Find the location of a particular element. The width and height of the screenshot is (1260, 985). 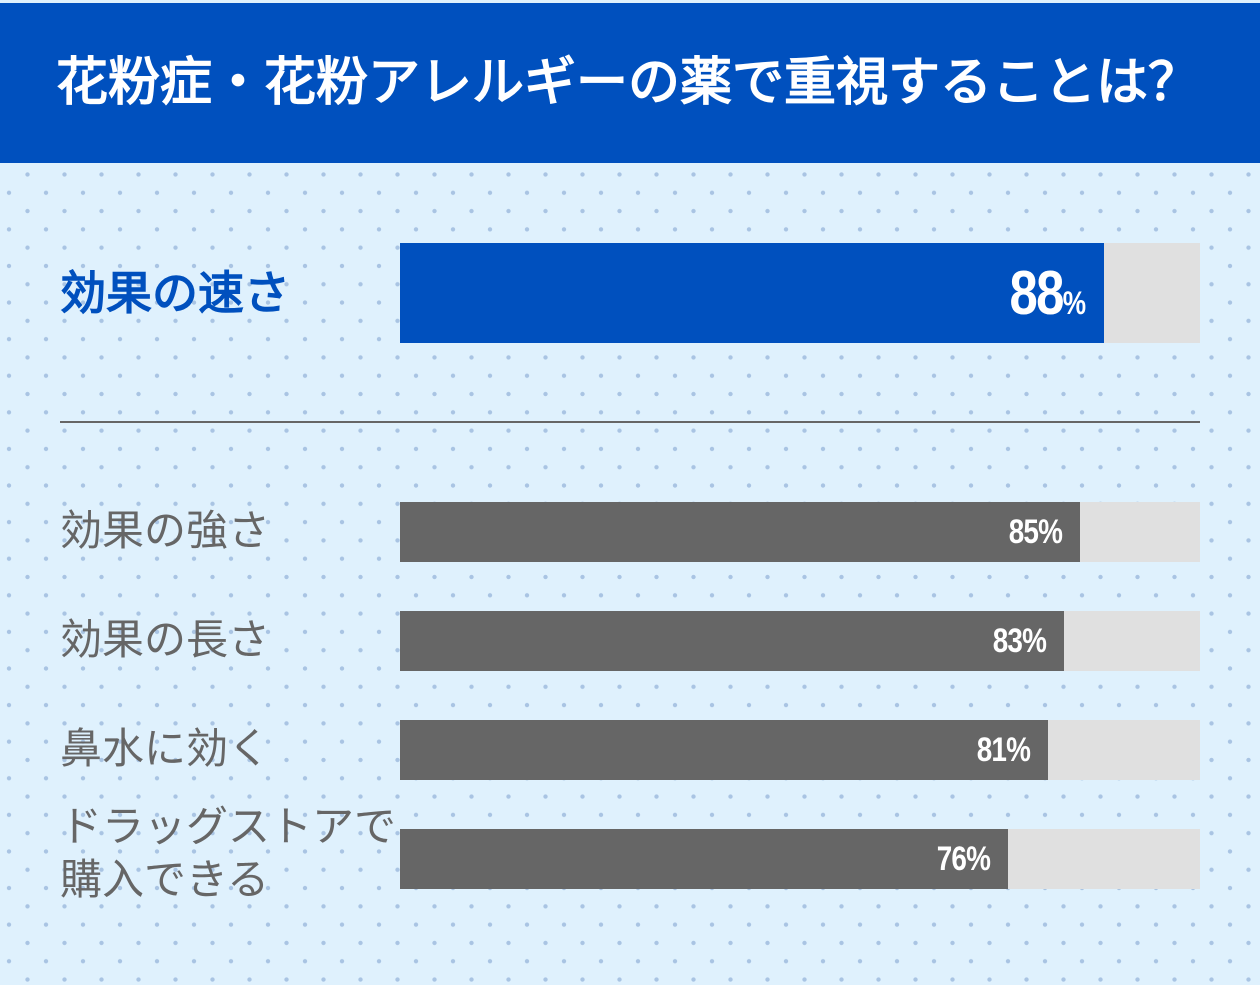

featured-bar-fill: 88% is located at coordinates (752, 293).